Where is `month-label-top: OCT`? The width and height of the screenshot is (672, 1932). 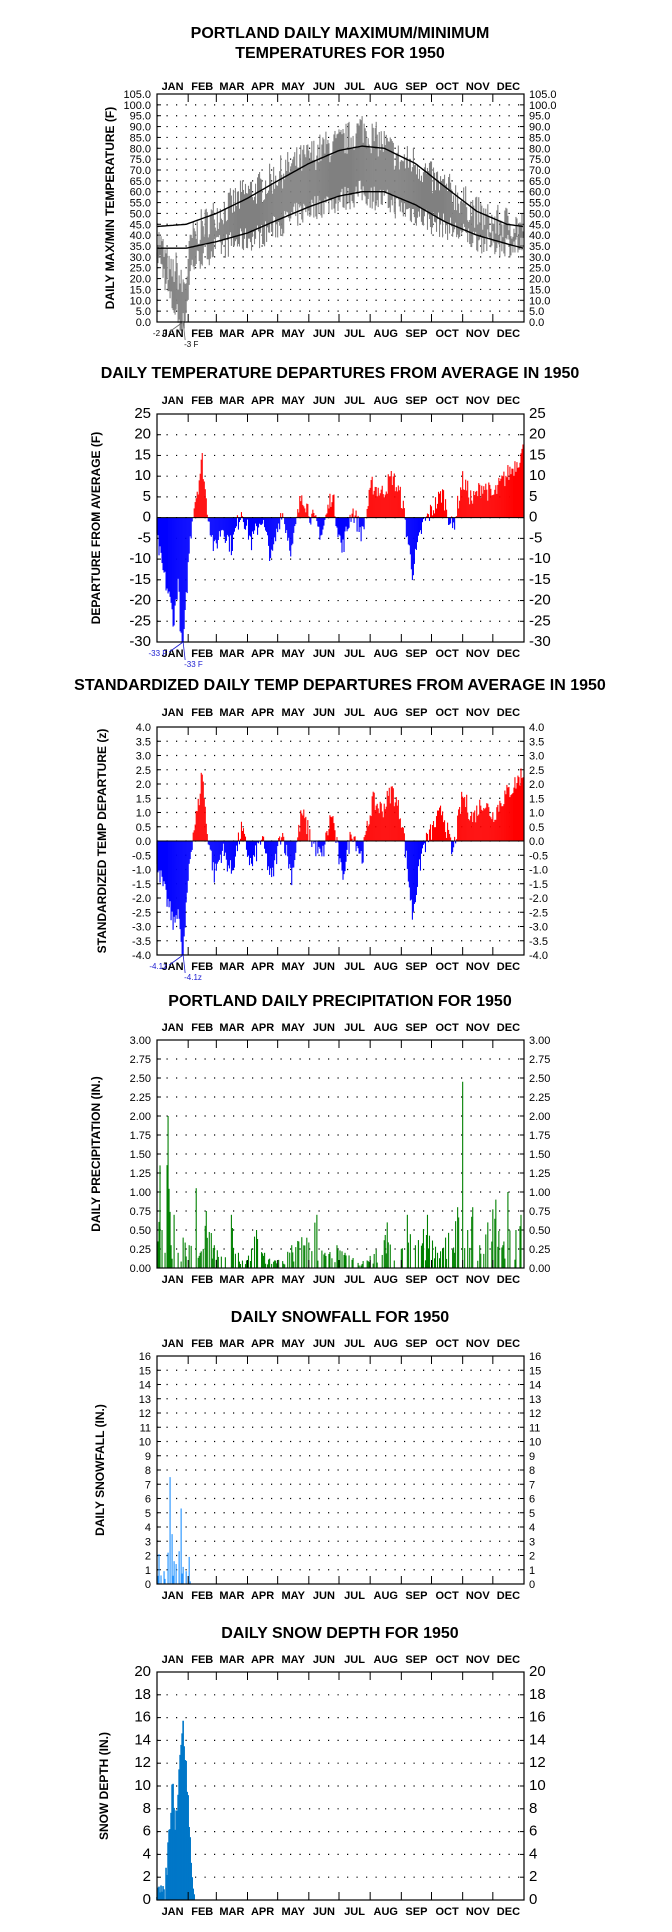
month-label-top: OCT is located at coordinates (447, 87).